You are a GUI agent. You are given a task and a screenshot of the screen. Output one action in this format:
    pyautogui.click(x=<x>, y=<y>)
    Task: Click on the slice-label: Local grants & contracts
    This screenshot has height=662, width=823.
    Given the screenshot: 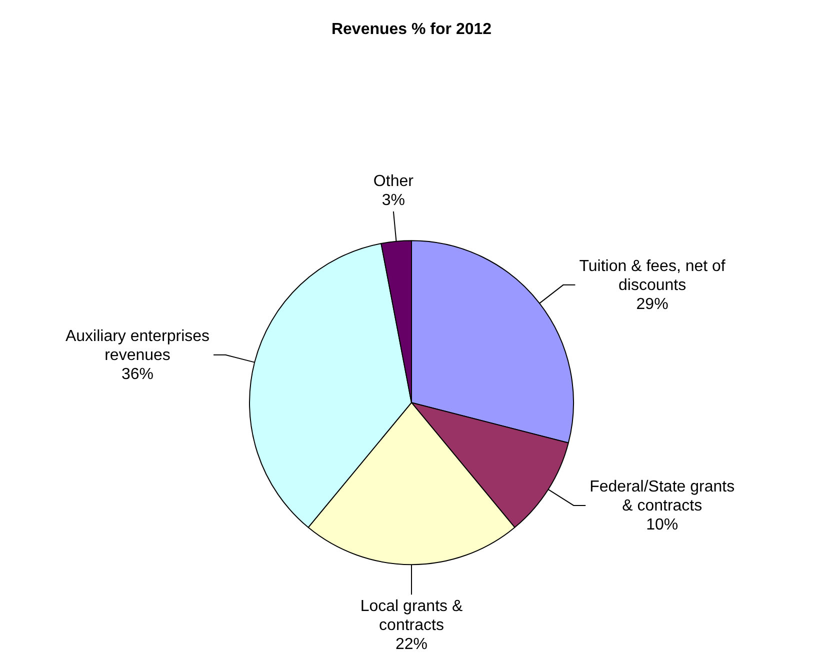 What is the action you would take?
    pyautogui.click(x=411, y=616)
    